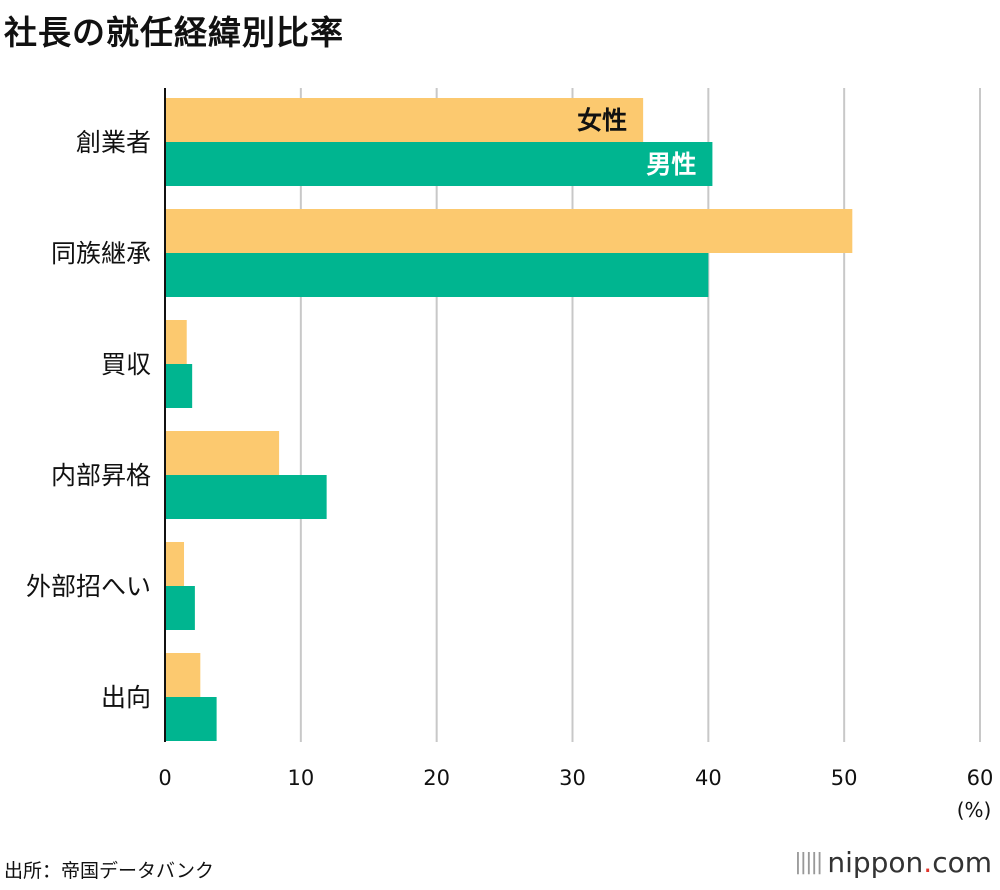 This screenshot has width=1000, height=890. I want to click on legend-male: 男性, so click(671, 164).